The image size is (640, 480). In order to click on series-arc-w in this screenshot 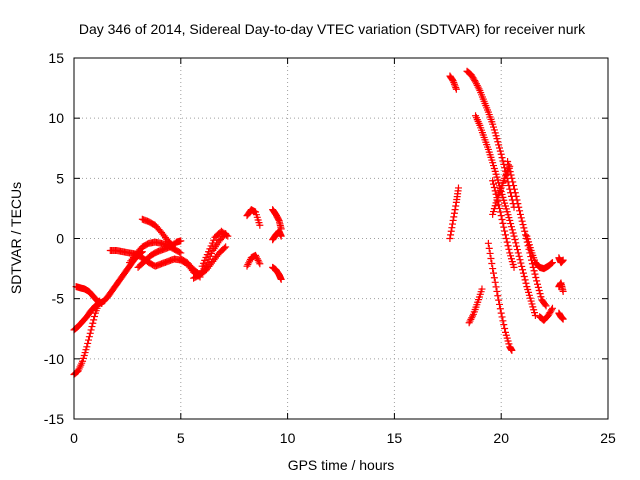, I will do `click(500, 296)`.